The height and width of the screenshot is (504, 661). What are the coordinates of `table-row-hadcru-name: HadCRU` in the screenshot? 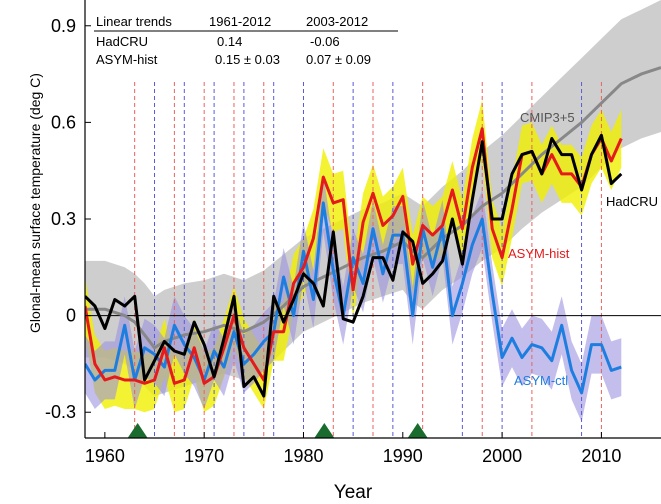 It's located at (122, 41).